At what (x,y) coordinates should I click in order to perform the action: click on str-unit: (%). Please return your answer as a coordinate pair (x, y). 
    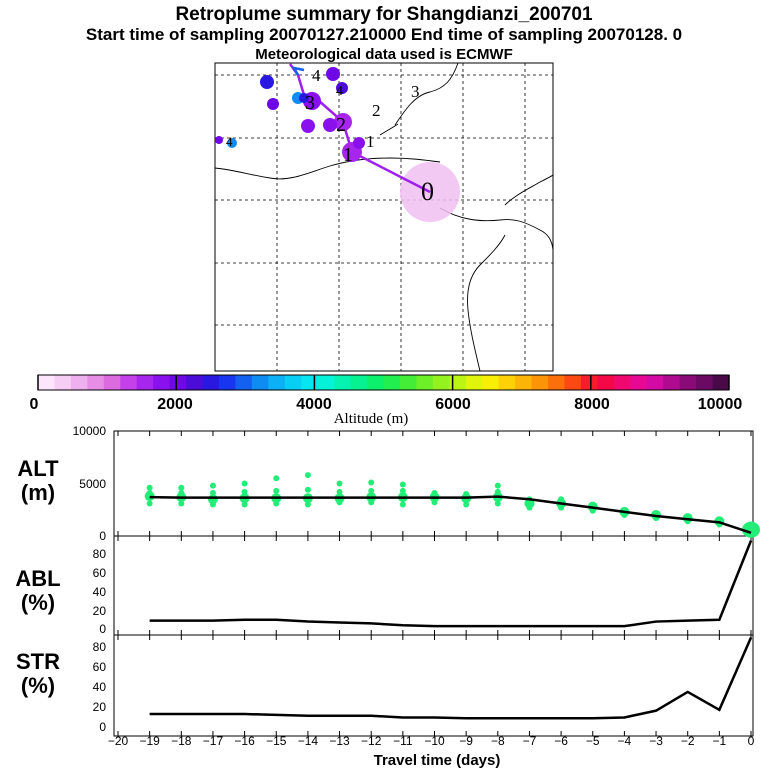
    Looking at the image, I should click on (38, 685).